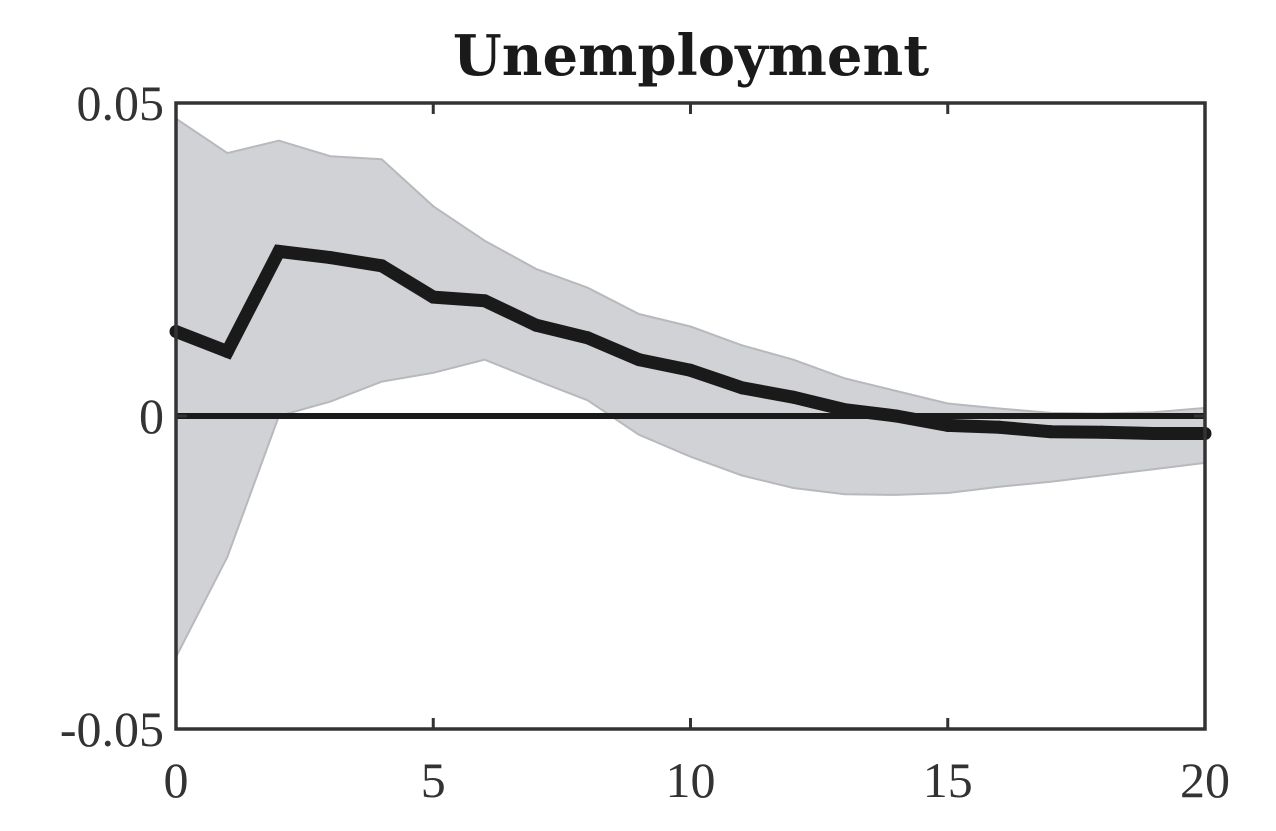 This screenshot has width=1276, height=831. What do you see at coordinates (691, 780) in the screenshot?
I see `x-tick-label-10: 10` at bounding box center [691, 780].